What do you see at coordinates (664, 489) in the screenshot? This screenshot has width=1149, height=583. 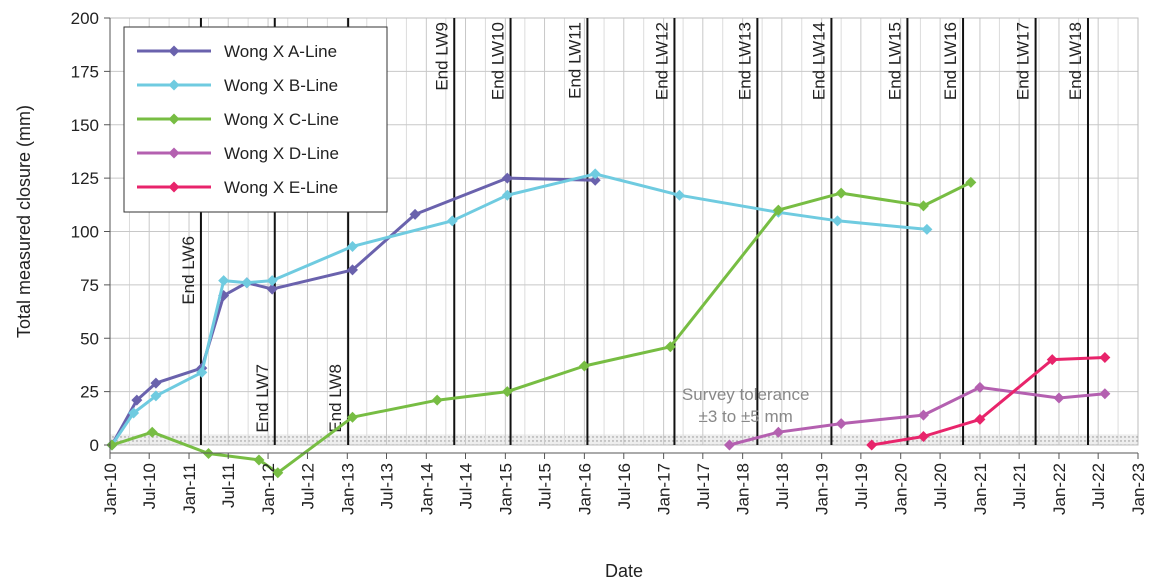 I see `x-tick-label: Jan-17` at bounding box center [664, 489].